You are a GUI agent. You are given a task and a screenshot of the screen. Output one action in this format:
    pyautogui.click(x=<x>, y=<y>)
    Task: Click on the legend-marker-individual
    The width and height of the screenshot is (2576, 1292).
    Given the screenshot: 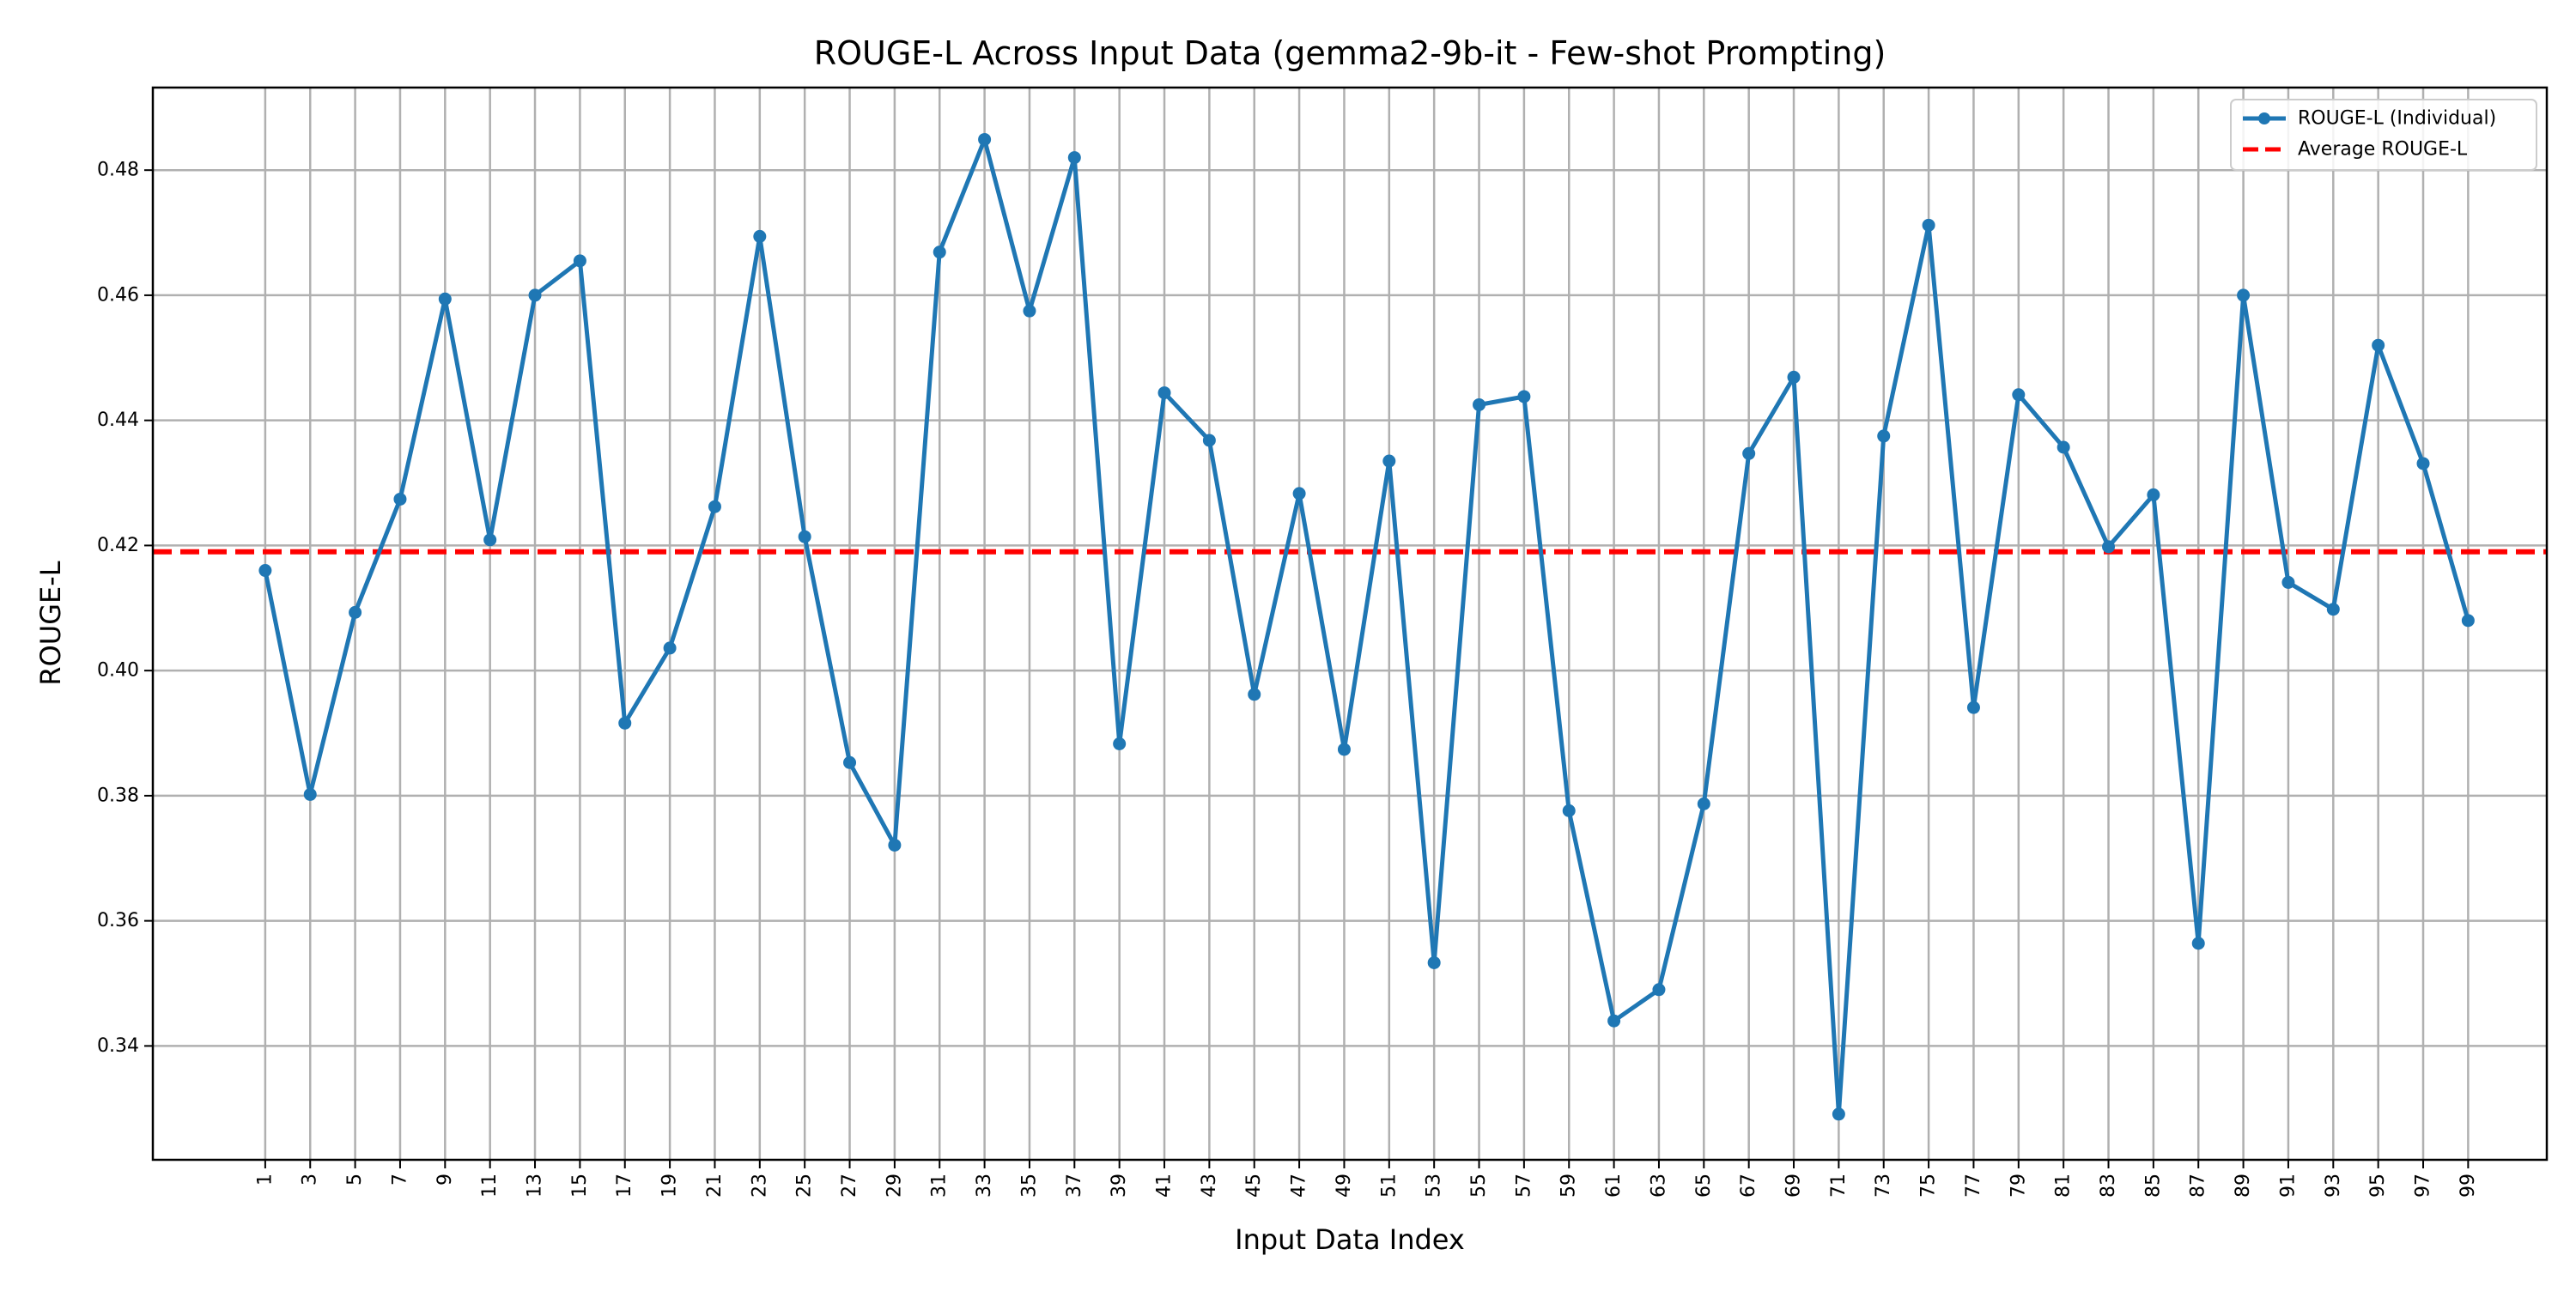 What is the action you would take?
    pyautogui.click(x=2264, y=118)
    